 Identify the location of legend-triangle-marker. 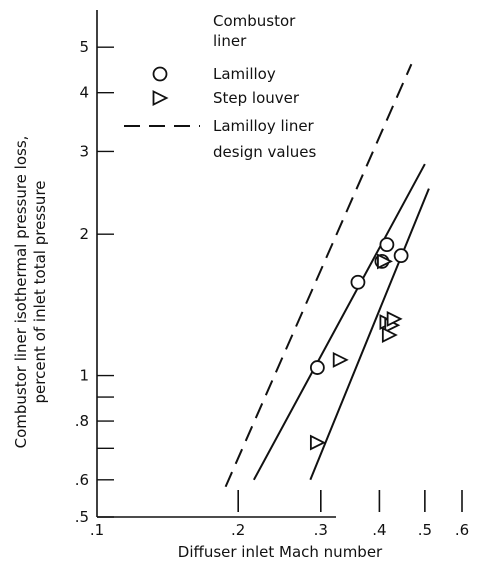
(160, 98).